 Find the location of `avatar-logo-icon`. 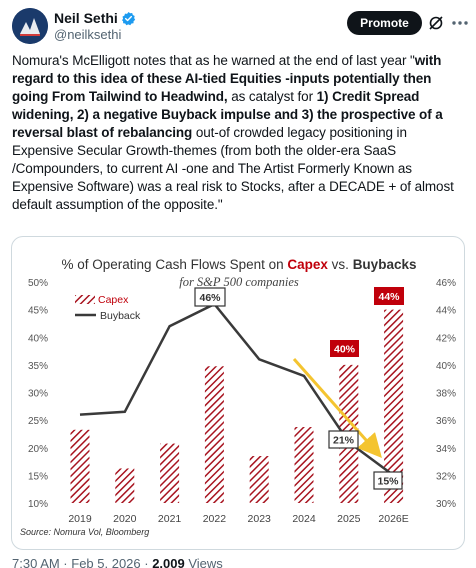

avatar-logo-icon is located at coordinates (30, 26).